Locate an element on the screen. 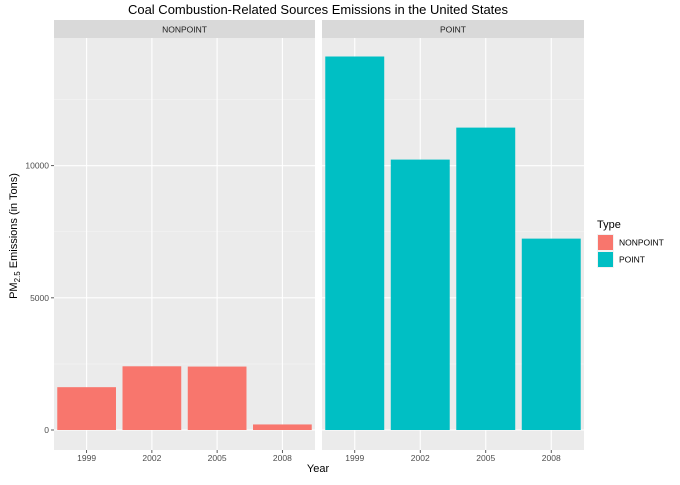 The width and height of the screenshot is (680, 485). y-axis-label-prefix: PM is located at coordinates (14, 290).